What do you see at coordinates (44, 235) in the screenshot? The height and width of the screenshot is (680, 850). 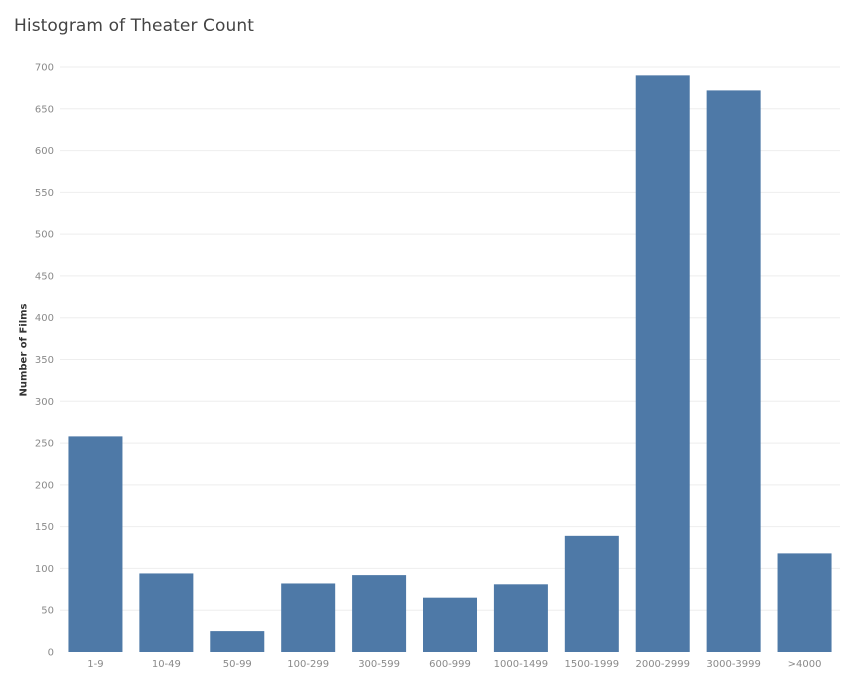 I see `y-tick-label: 500` at bounding box center [44, 235].